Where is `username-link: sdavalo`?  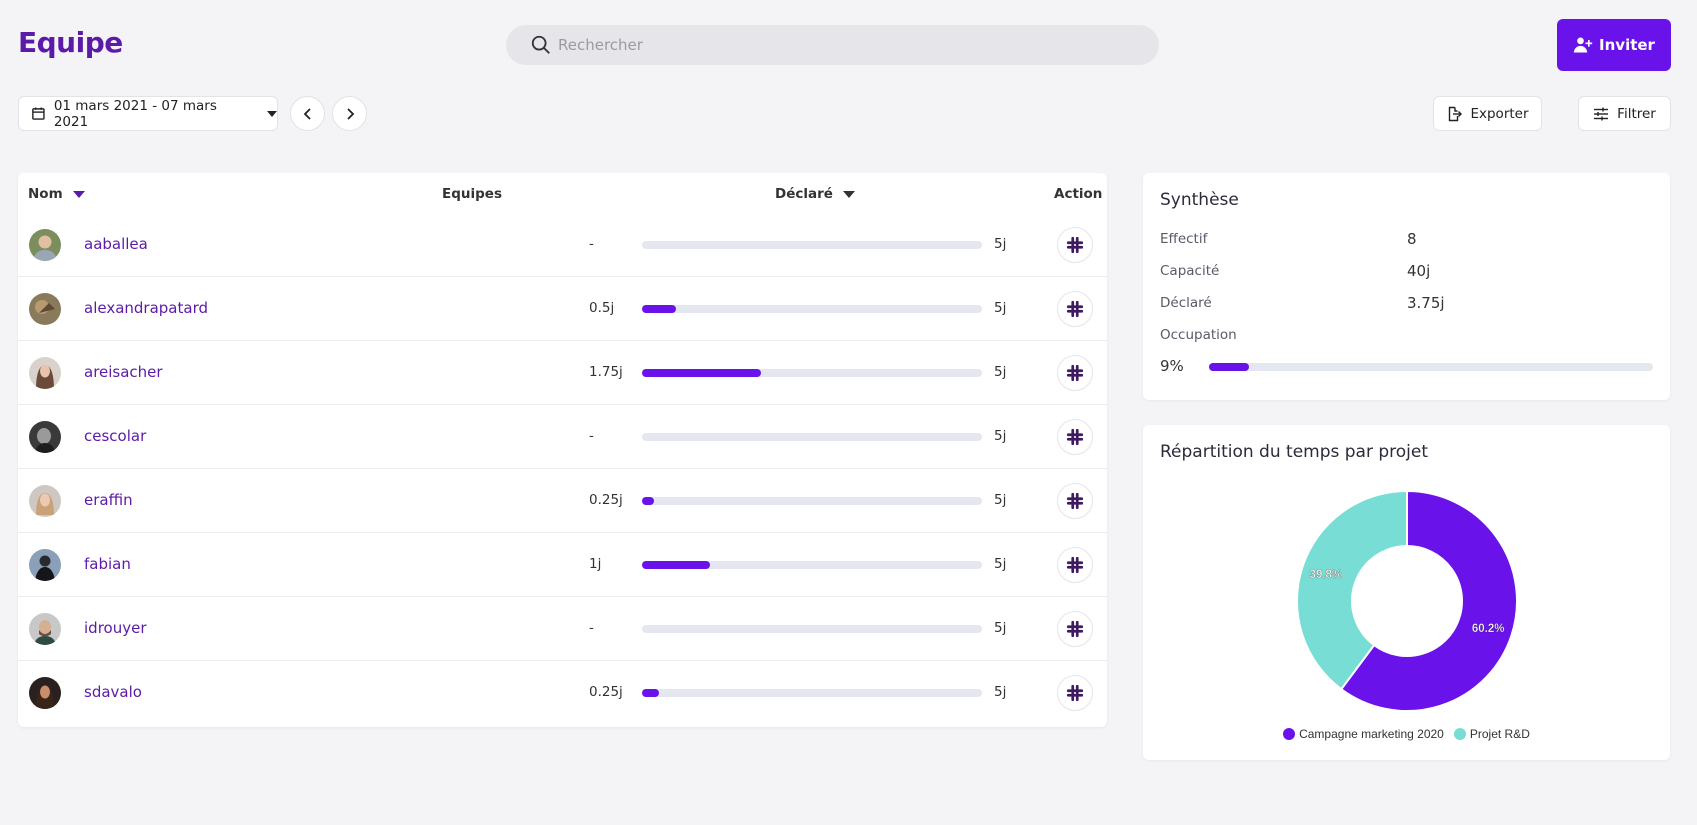
username-link: sdavalo is located at coordinates (113, 692).